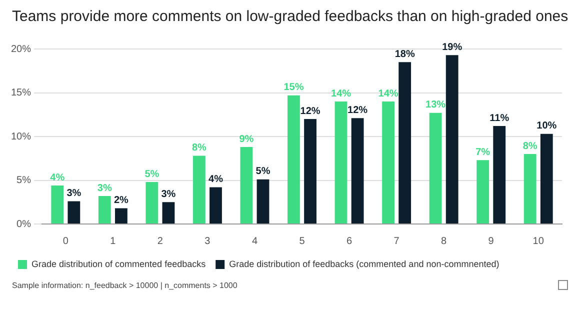 This screenshot has height=327, width=580. What do you see at coordinates (349, 241) in the screenshot?
I see `x-tick-label: 6` at bounding box center [349, 241].